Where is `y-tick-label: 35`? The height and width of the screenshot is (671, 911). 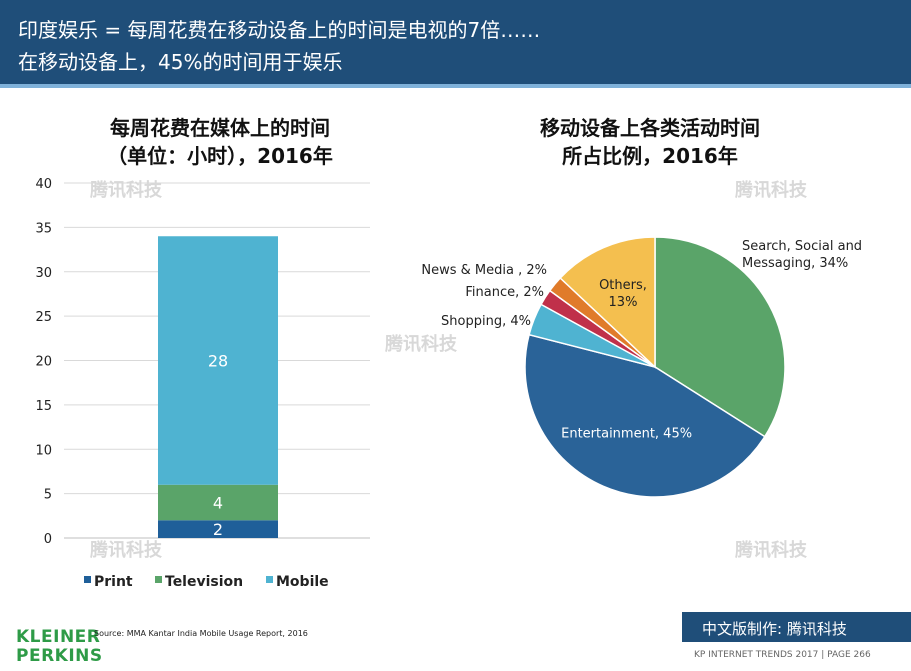 y-tick-label: 35 is located at coordinates (43, 228).